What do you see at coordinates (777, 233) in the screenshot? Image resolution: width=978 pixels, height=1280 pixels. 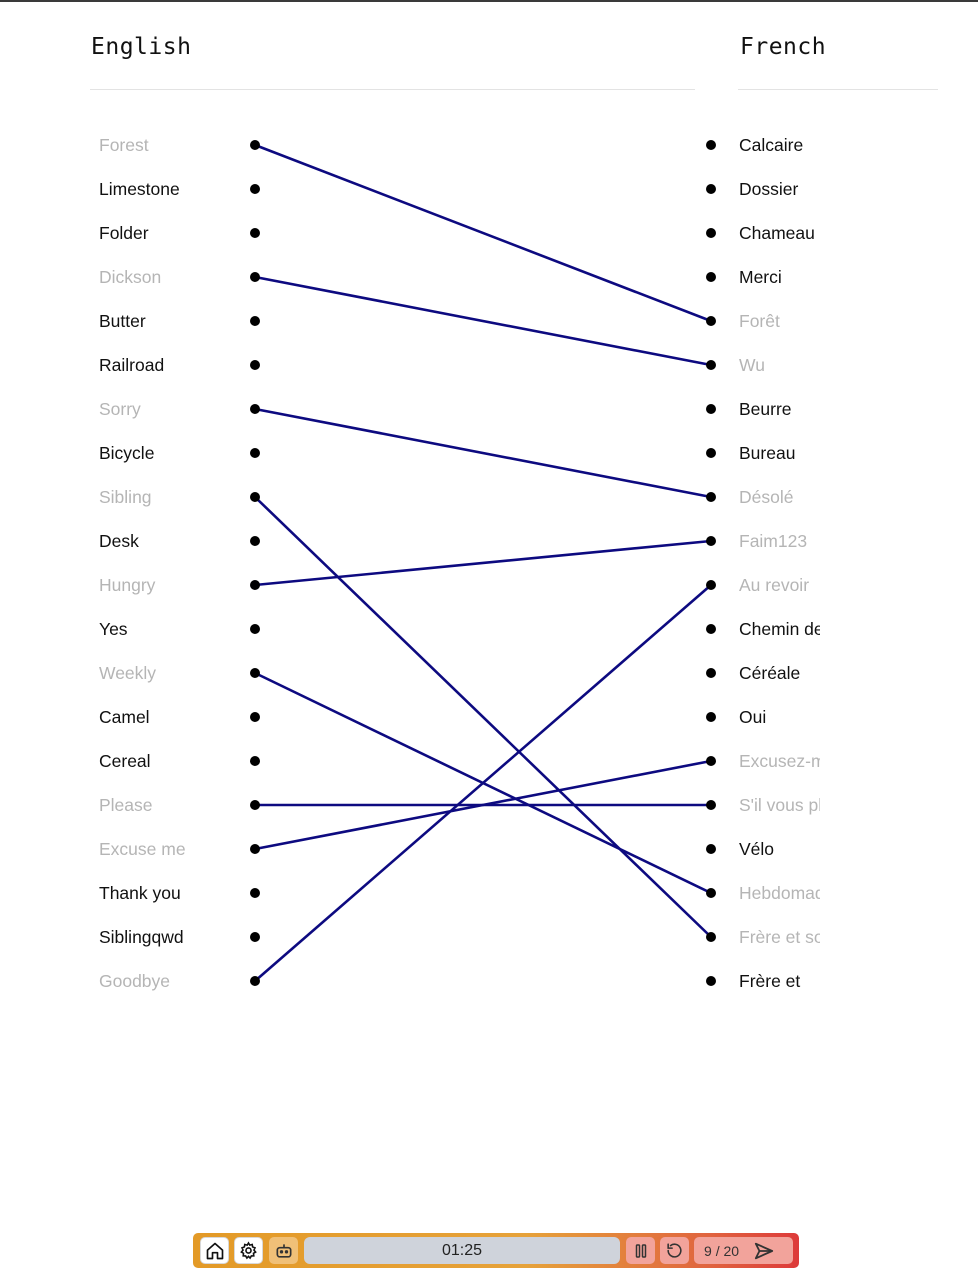 I see `french-word-chameau: Chameau` at bounding box center [777, 233].